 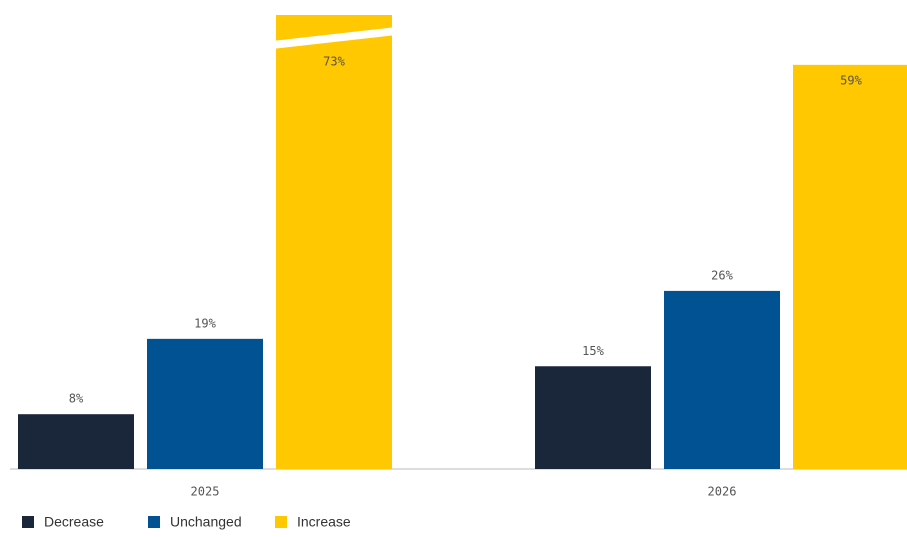 What do you see at coordinates (722, 275) in the screenshot?
I see `value-label: 26%` at bounding box center [722, 275].